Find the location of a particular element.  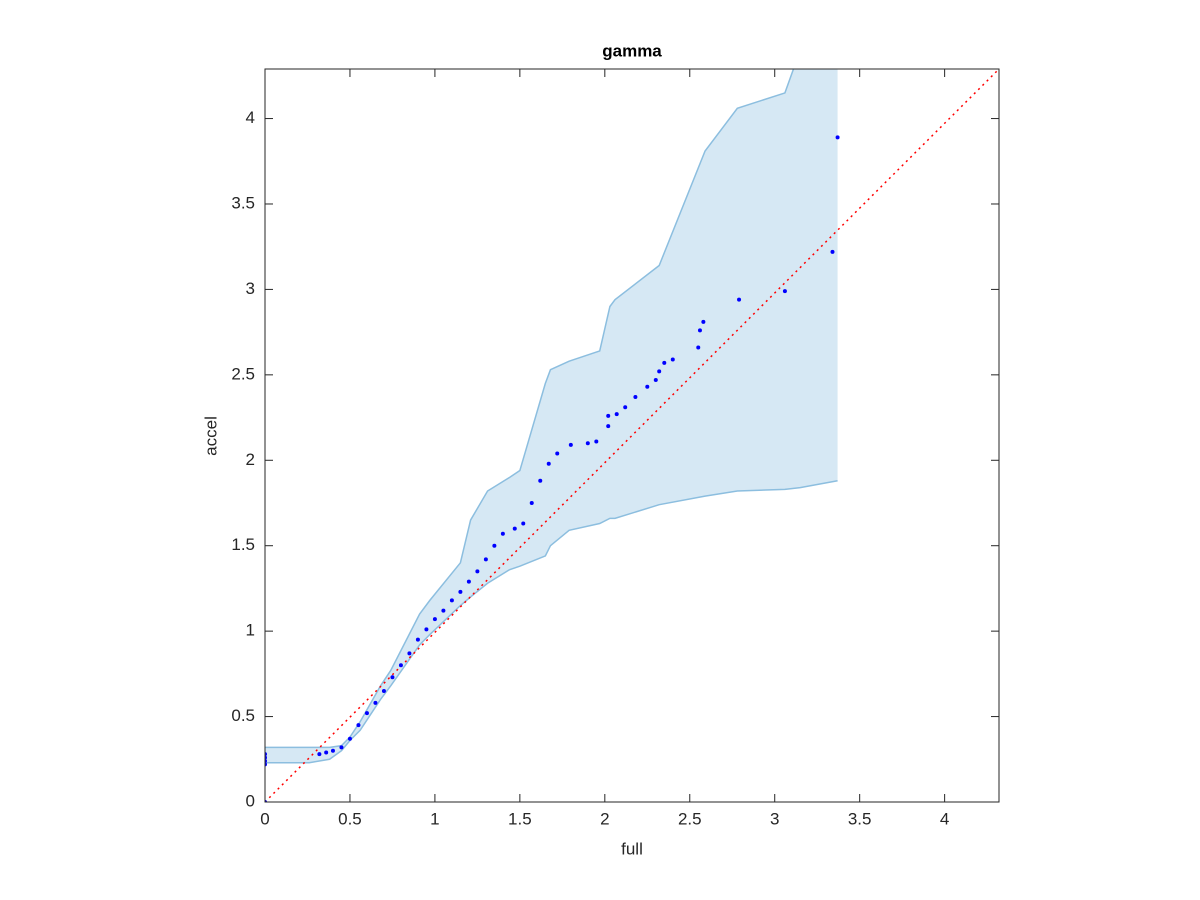

x-tick-label: 4 is located at coordinates (944, 818).